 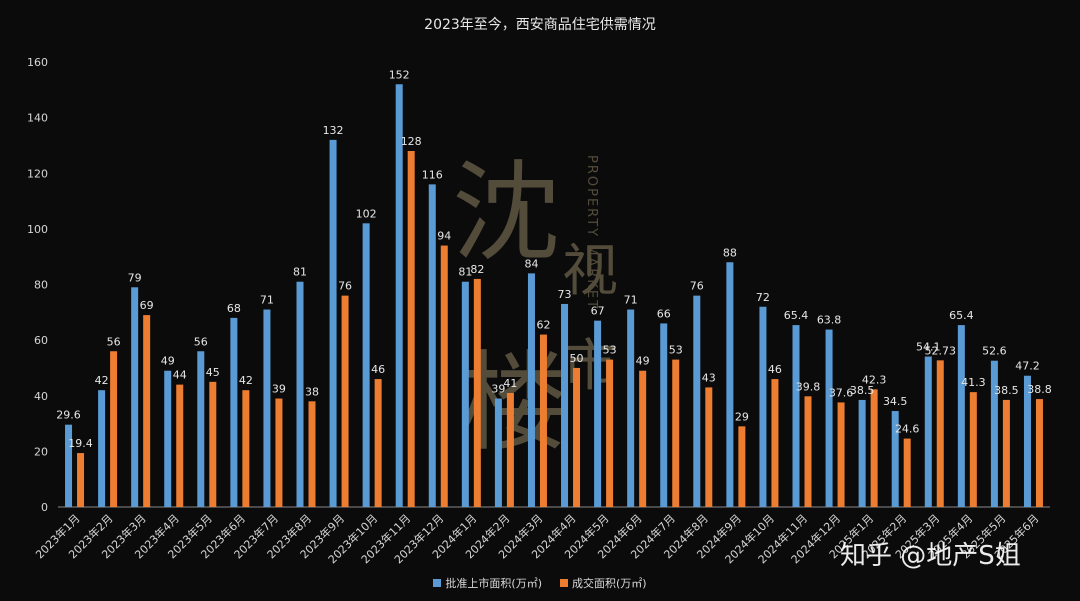 What do you see at coordinates (345, 286) in the screenshot?
I see `data-label-sold: 76` at bounding box center [345, 286].